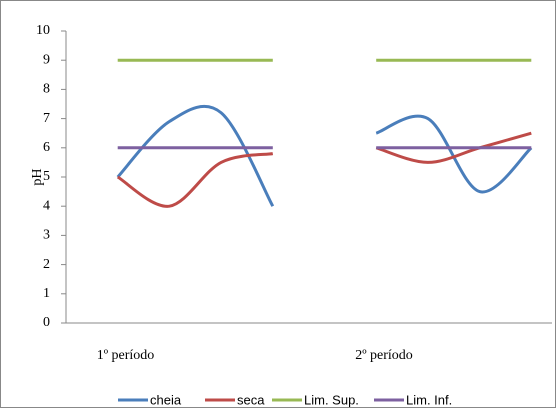 The image size is (556, 408). I want to click on legend-label: seca, so click(251, 399).